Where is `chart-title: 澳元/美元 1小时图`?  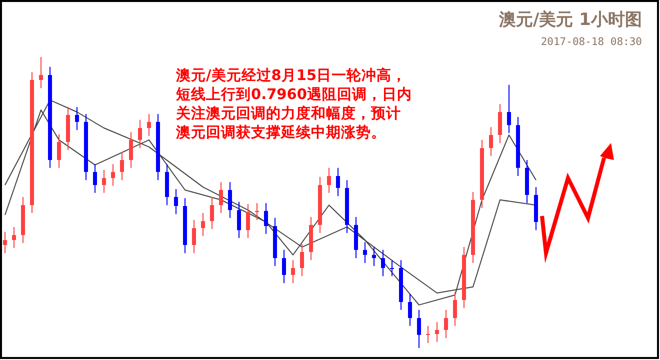 chart-title: 澳元/美元 1小时图 is located at coordinates (570, 20).